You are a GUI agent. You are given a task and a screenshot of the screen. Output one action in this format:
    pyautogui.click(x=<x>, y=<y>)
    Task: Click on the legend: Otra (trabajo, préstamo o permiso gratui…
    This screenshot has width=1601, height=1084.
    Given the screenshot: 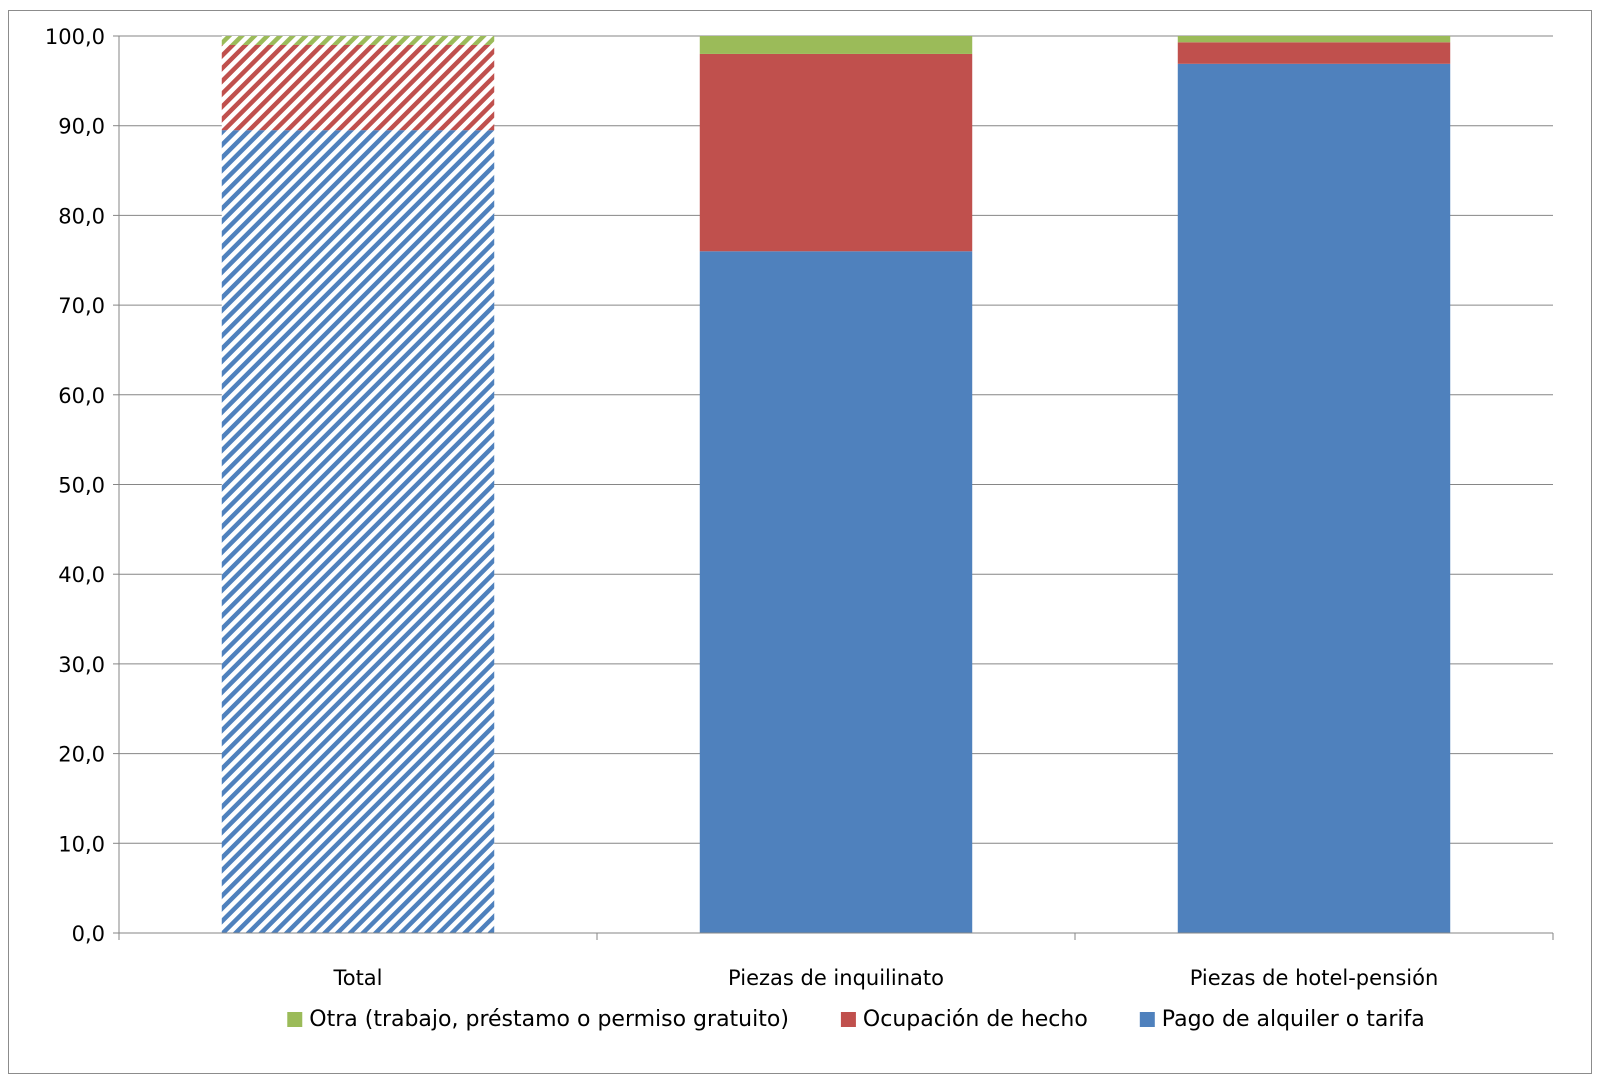 What is the action you would take?
    pyautogui.click(x=856, y=1019)
    